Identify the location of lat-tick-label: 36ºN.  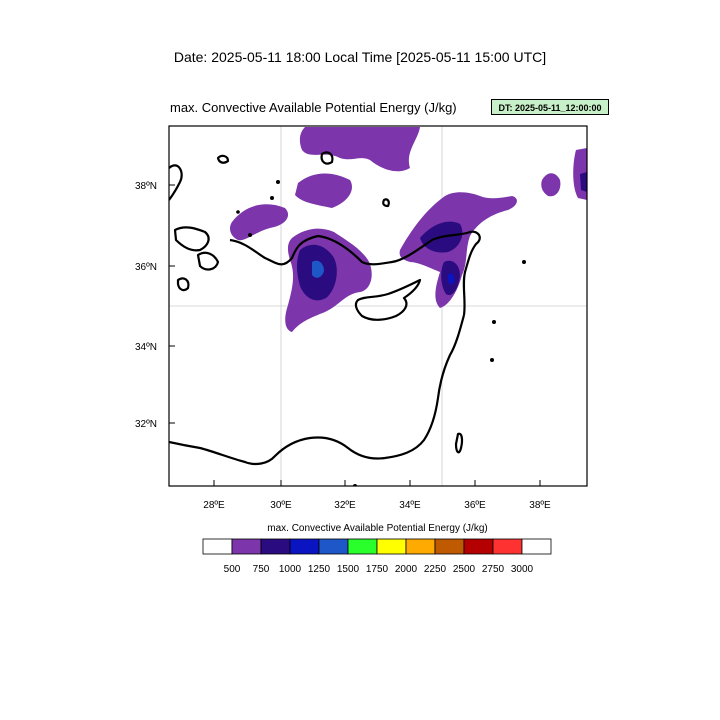
(146, 267).